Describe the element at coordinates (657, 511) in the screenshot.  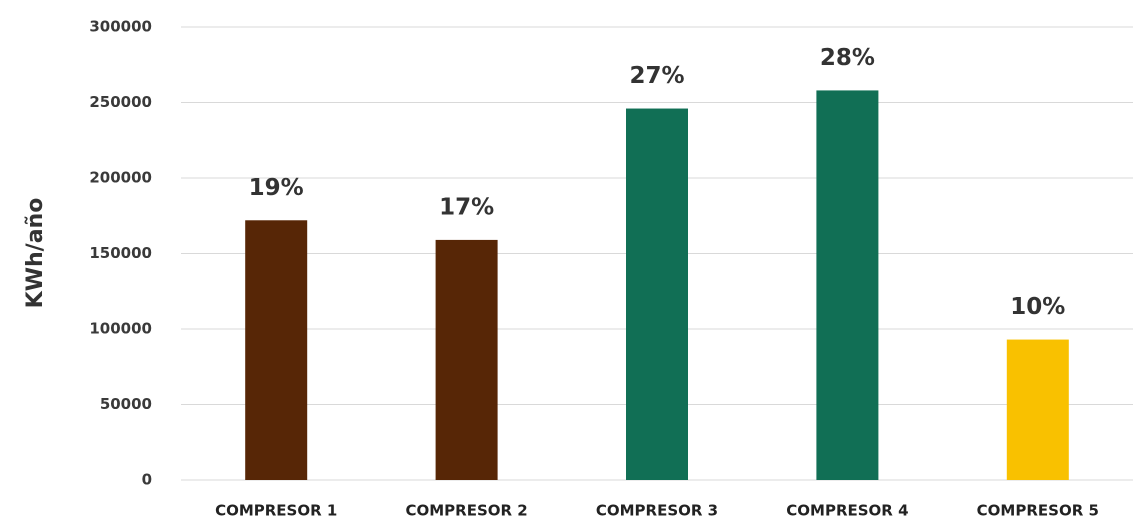
I see `x-tick-label: COMPRESOR 3` at that location.